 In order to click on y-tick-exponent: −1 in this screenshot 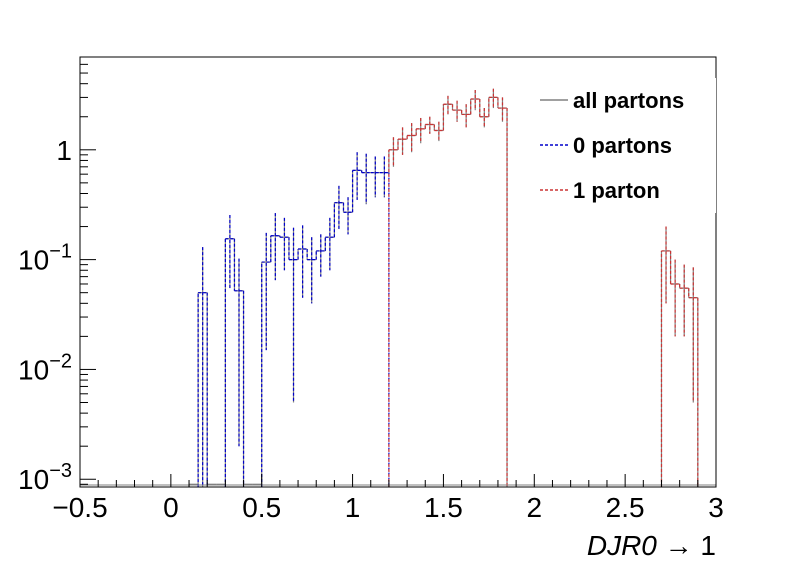, I will do `click(60, 252)`.